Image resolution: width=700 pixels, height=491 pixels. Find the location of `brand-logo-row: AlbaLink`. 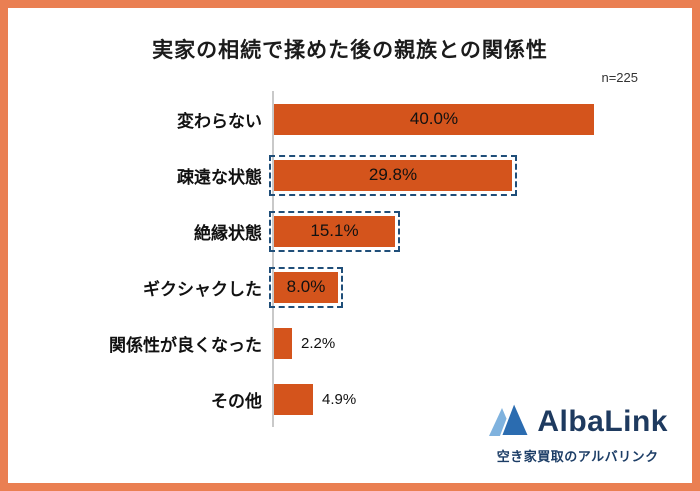

brand-logo-row: AlbaLink is located at coordinates (577, 421).